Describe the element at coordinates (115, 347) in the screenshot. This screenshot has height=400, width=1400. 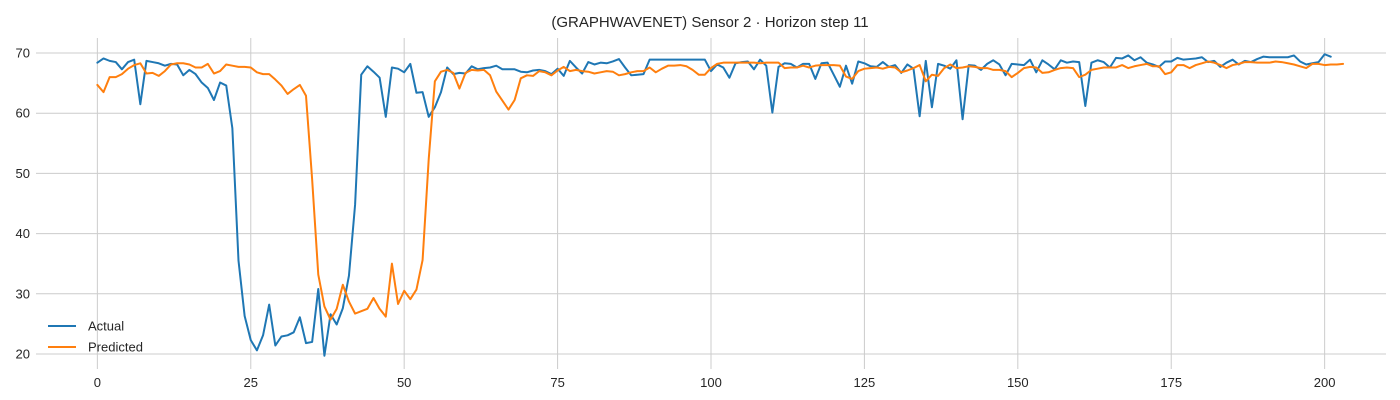
I see `legend-label-predicted: Predicted` at that location.